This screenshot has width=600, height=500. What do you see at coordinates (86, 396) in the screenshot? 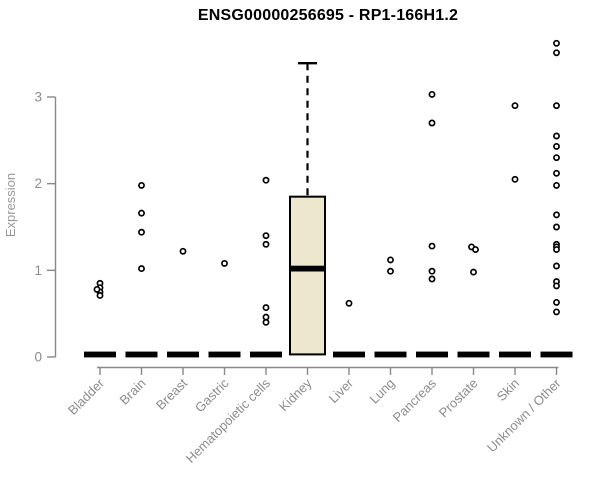
I see `x-tick-label: Bladder` at bounding box center [86, 396].